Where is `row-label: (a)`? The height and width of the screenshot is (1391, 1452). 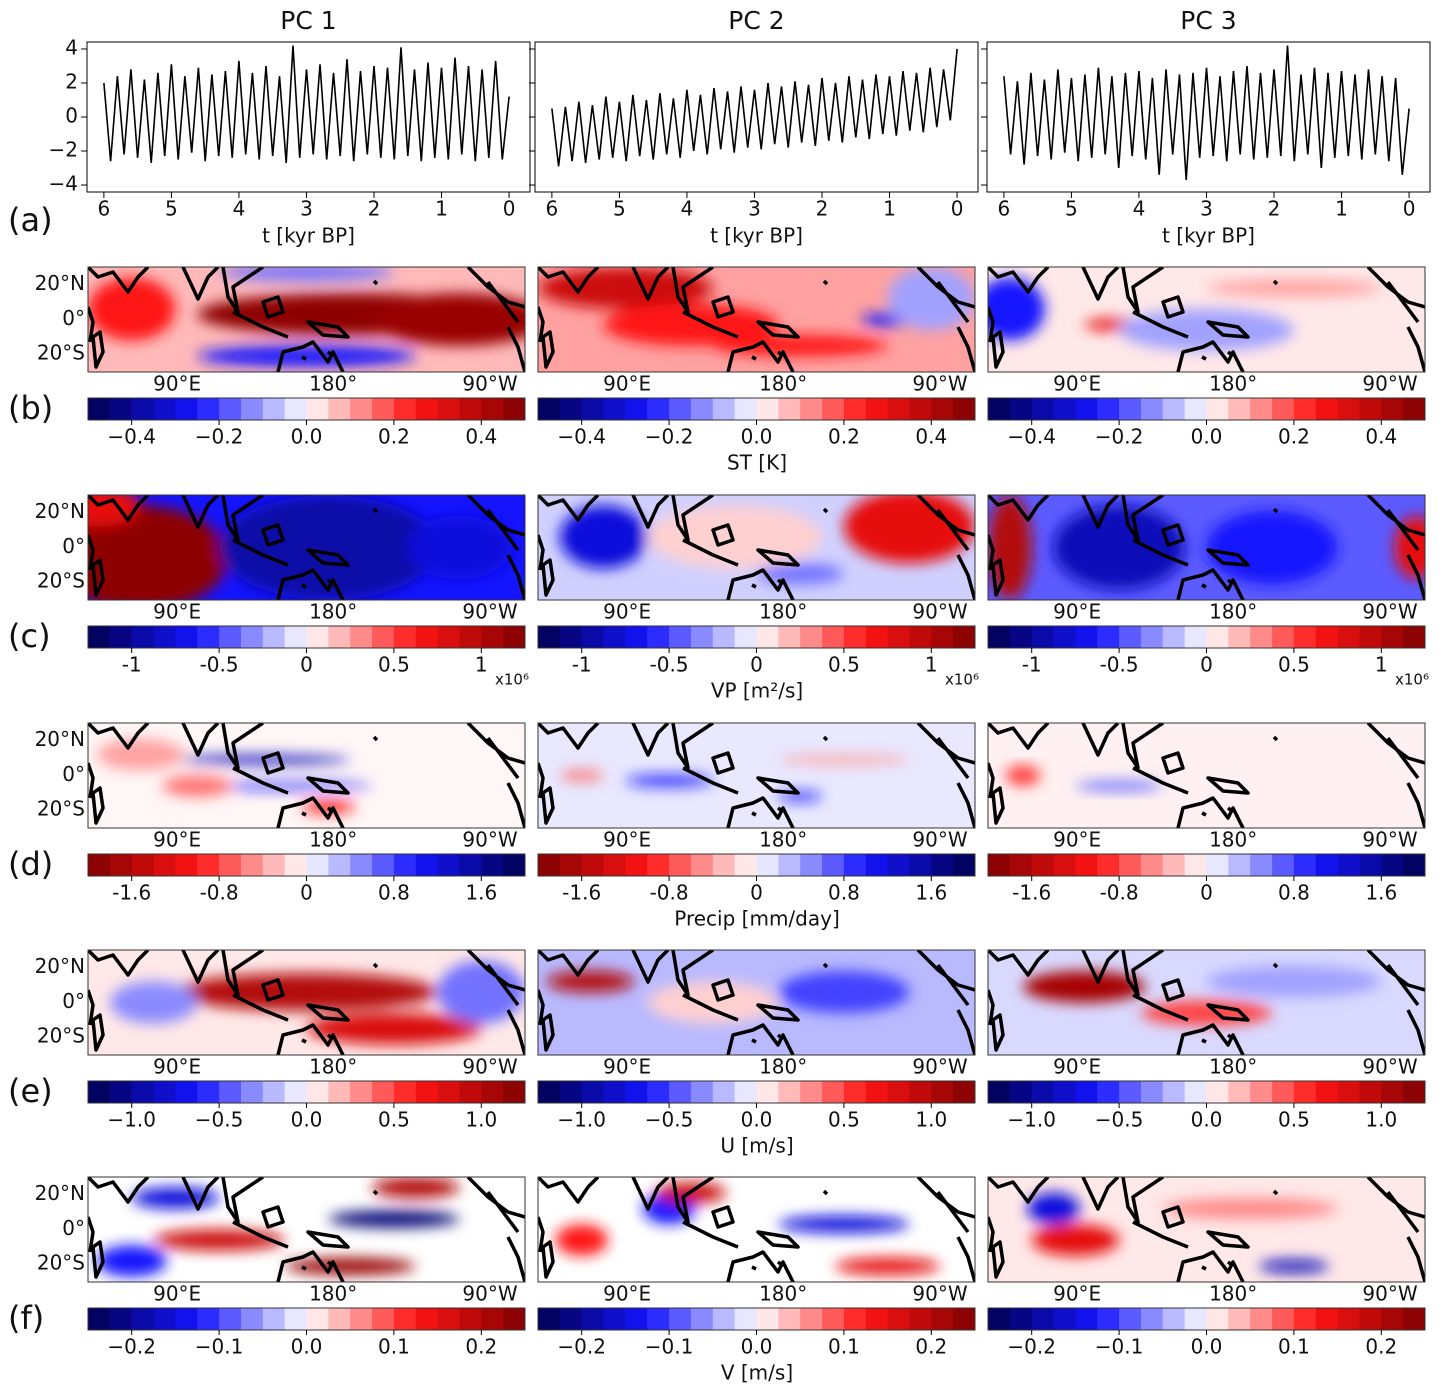 row-label: (a) is located at coordinates (30, 220).